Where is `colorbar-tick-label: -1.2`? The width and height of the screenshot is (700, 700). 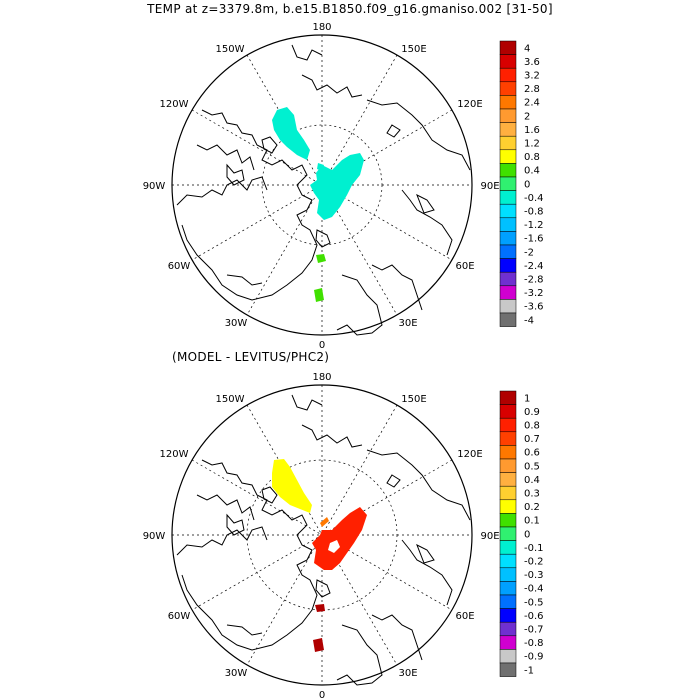 colorbar-tick-label: -1.2 is located at coordinates (534, 225).